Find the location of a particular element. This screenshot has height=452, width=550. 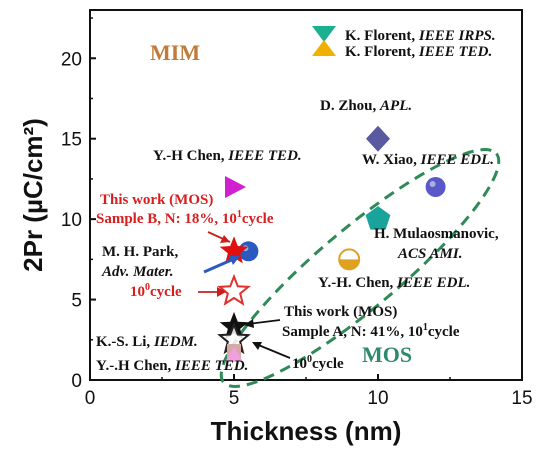

y-tick-label: 0 is located at coordinates (76, 381).